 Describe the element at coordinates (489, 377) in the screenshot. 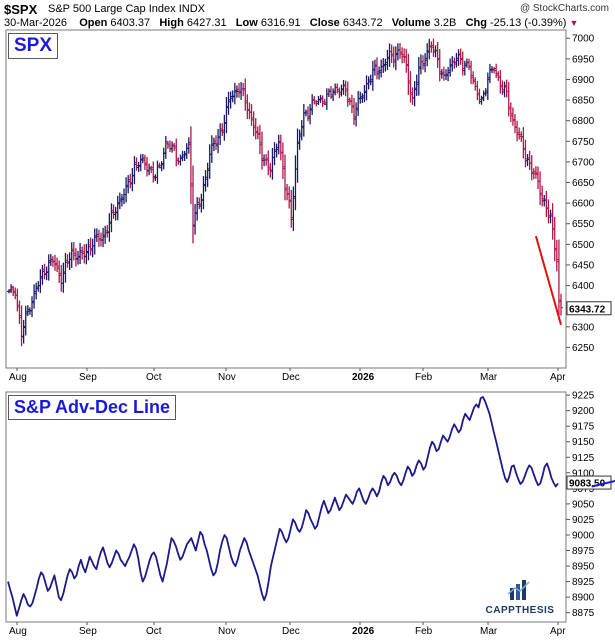

I see `spx-xtick-label: Mar` at that location.